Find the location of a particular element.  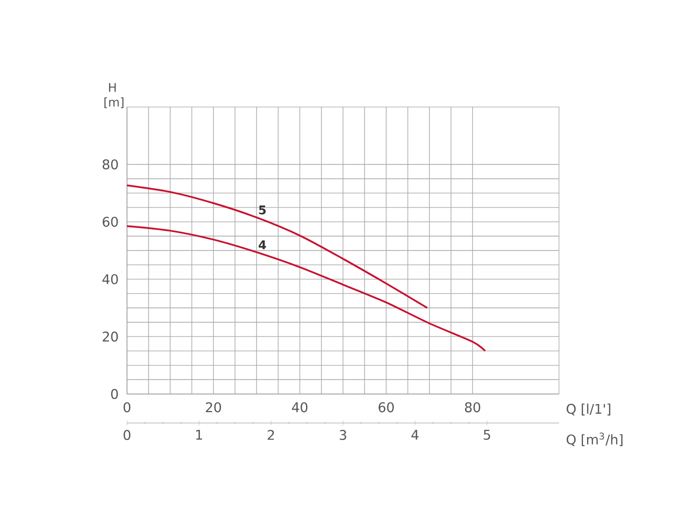

x2-tick-label: 2 is located at coordinates (271, 435).